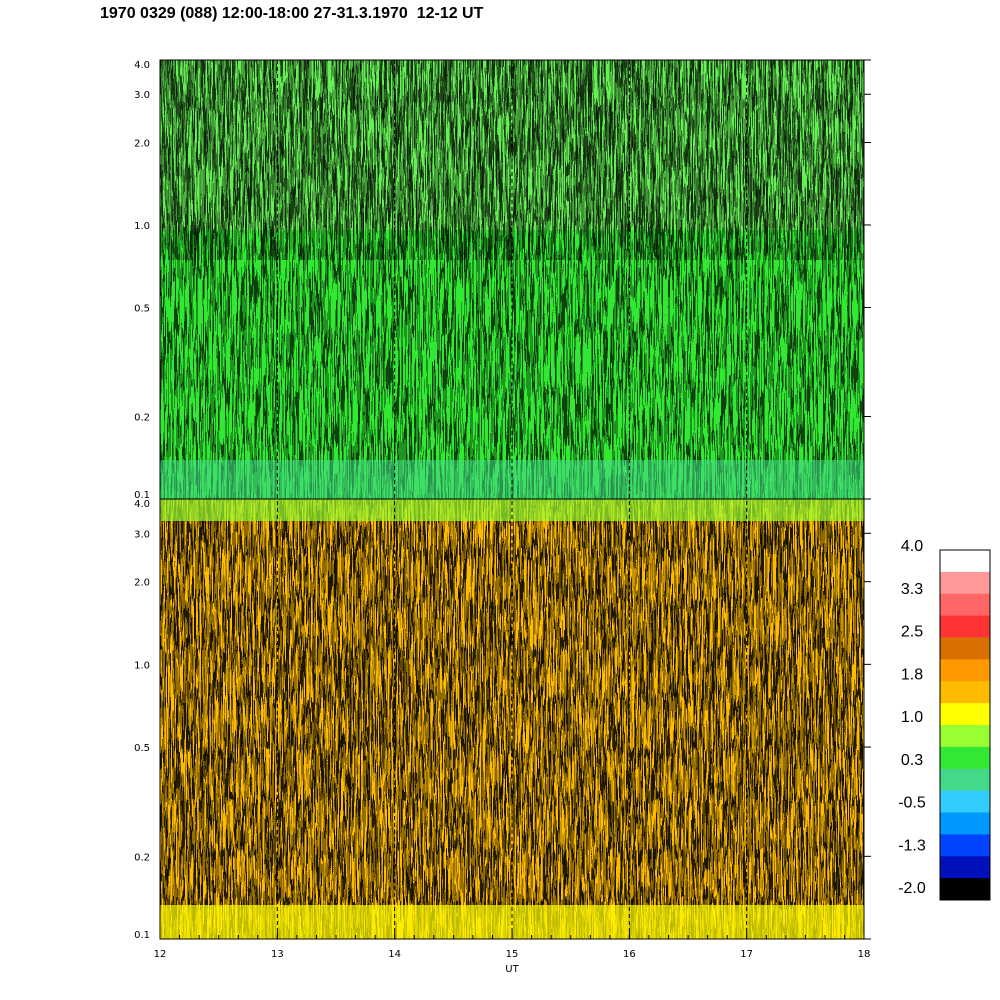  Describe the element at coordinates (912, 888) in the screenshot. I see `colorbar-label: -2.0` at that location.